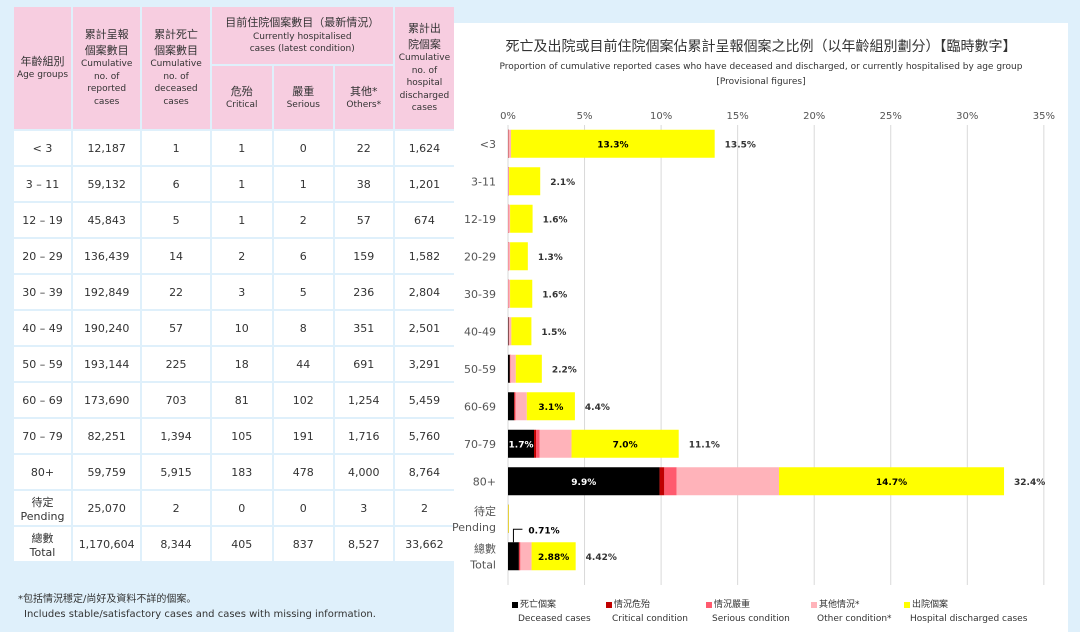  What do you see at coordinates (1044, 116) in the screenshot?
I see `x-tick-label: 35%` at bounding box center [1044, 116].